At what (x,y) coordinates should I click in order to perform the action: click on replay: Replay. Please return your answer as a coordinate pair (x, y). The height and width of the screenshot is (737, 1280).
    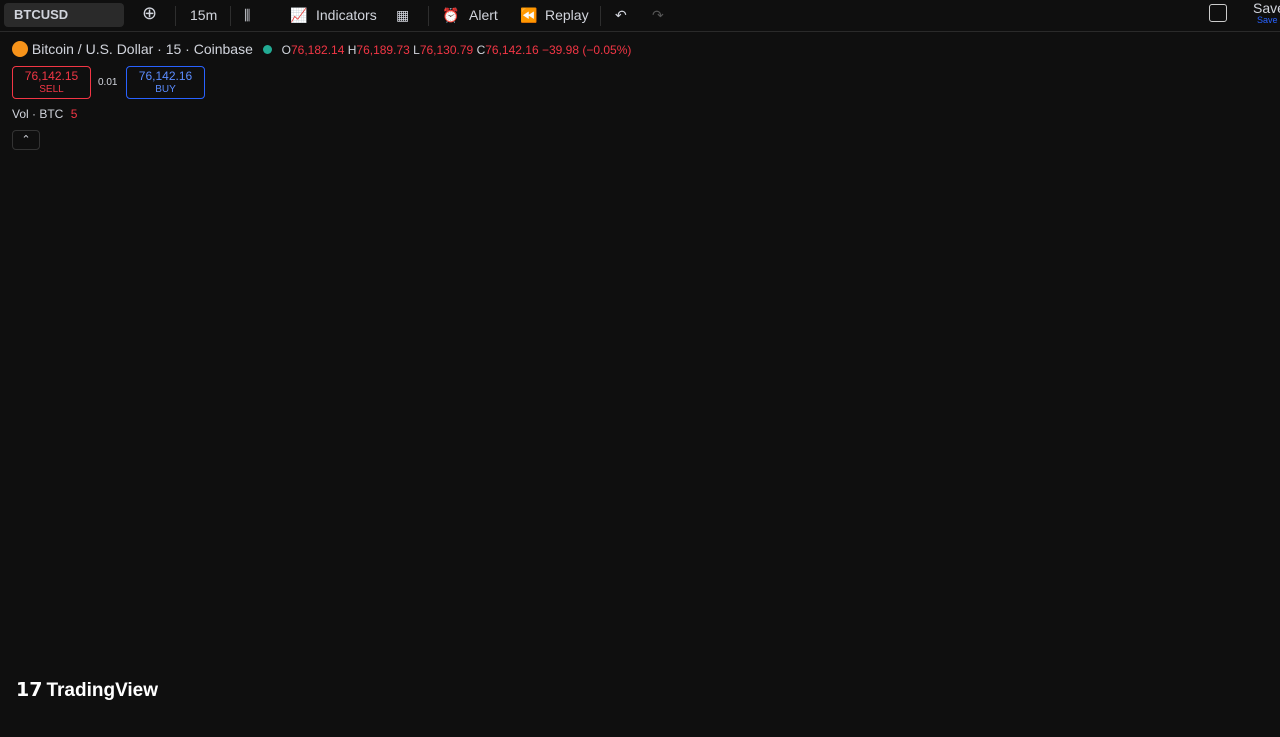
    Looking at the image, I should click on (567, 15).